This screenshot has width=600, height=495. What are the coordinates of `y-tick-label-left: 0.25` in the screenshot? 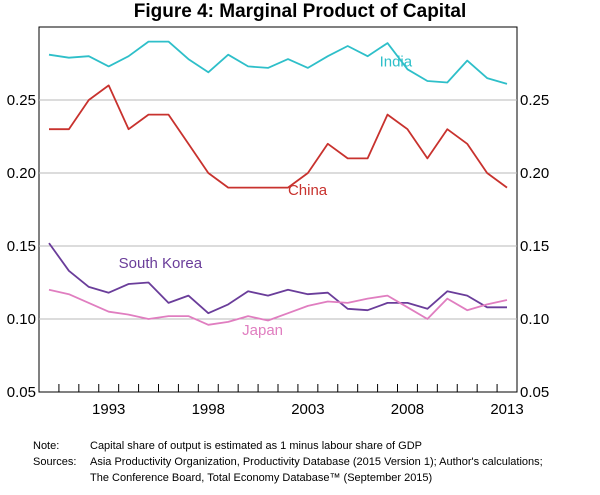 It's located at (21, 100).